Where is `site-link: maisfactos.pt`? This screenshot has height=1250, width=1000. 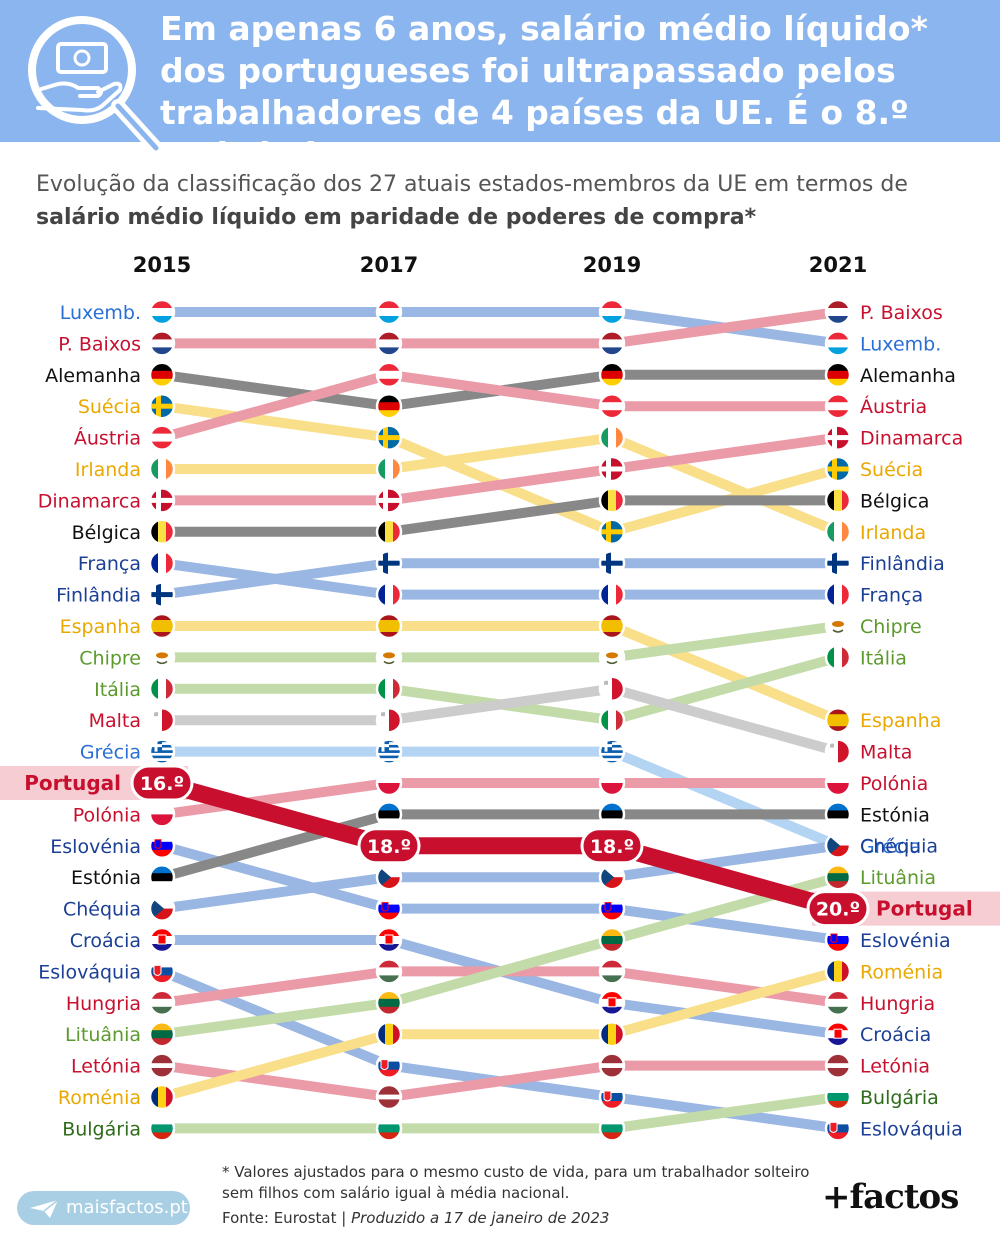 site-link: maisfactos.pt is located at coordinates (103, 1208).